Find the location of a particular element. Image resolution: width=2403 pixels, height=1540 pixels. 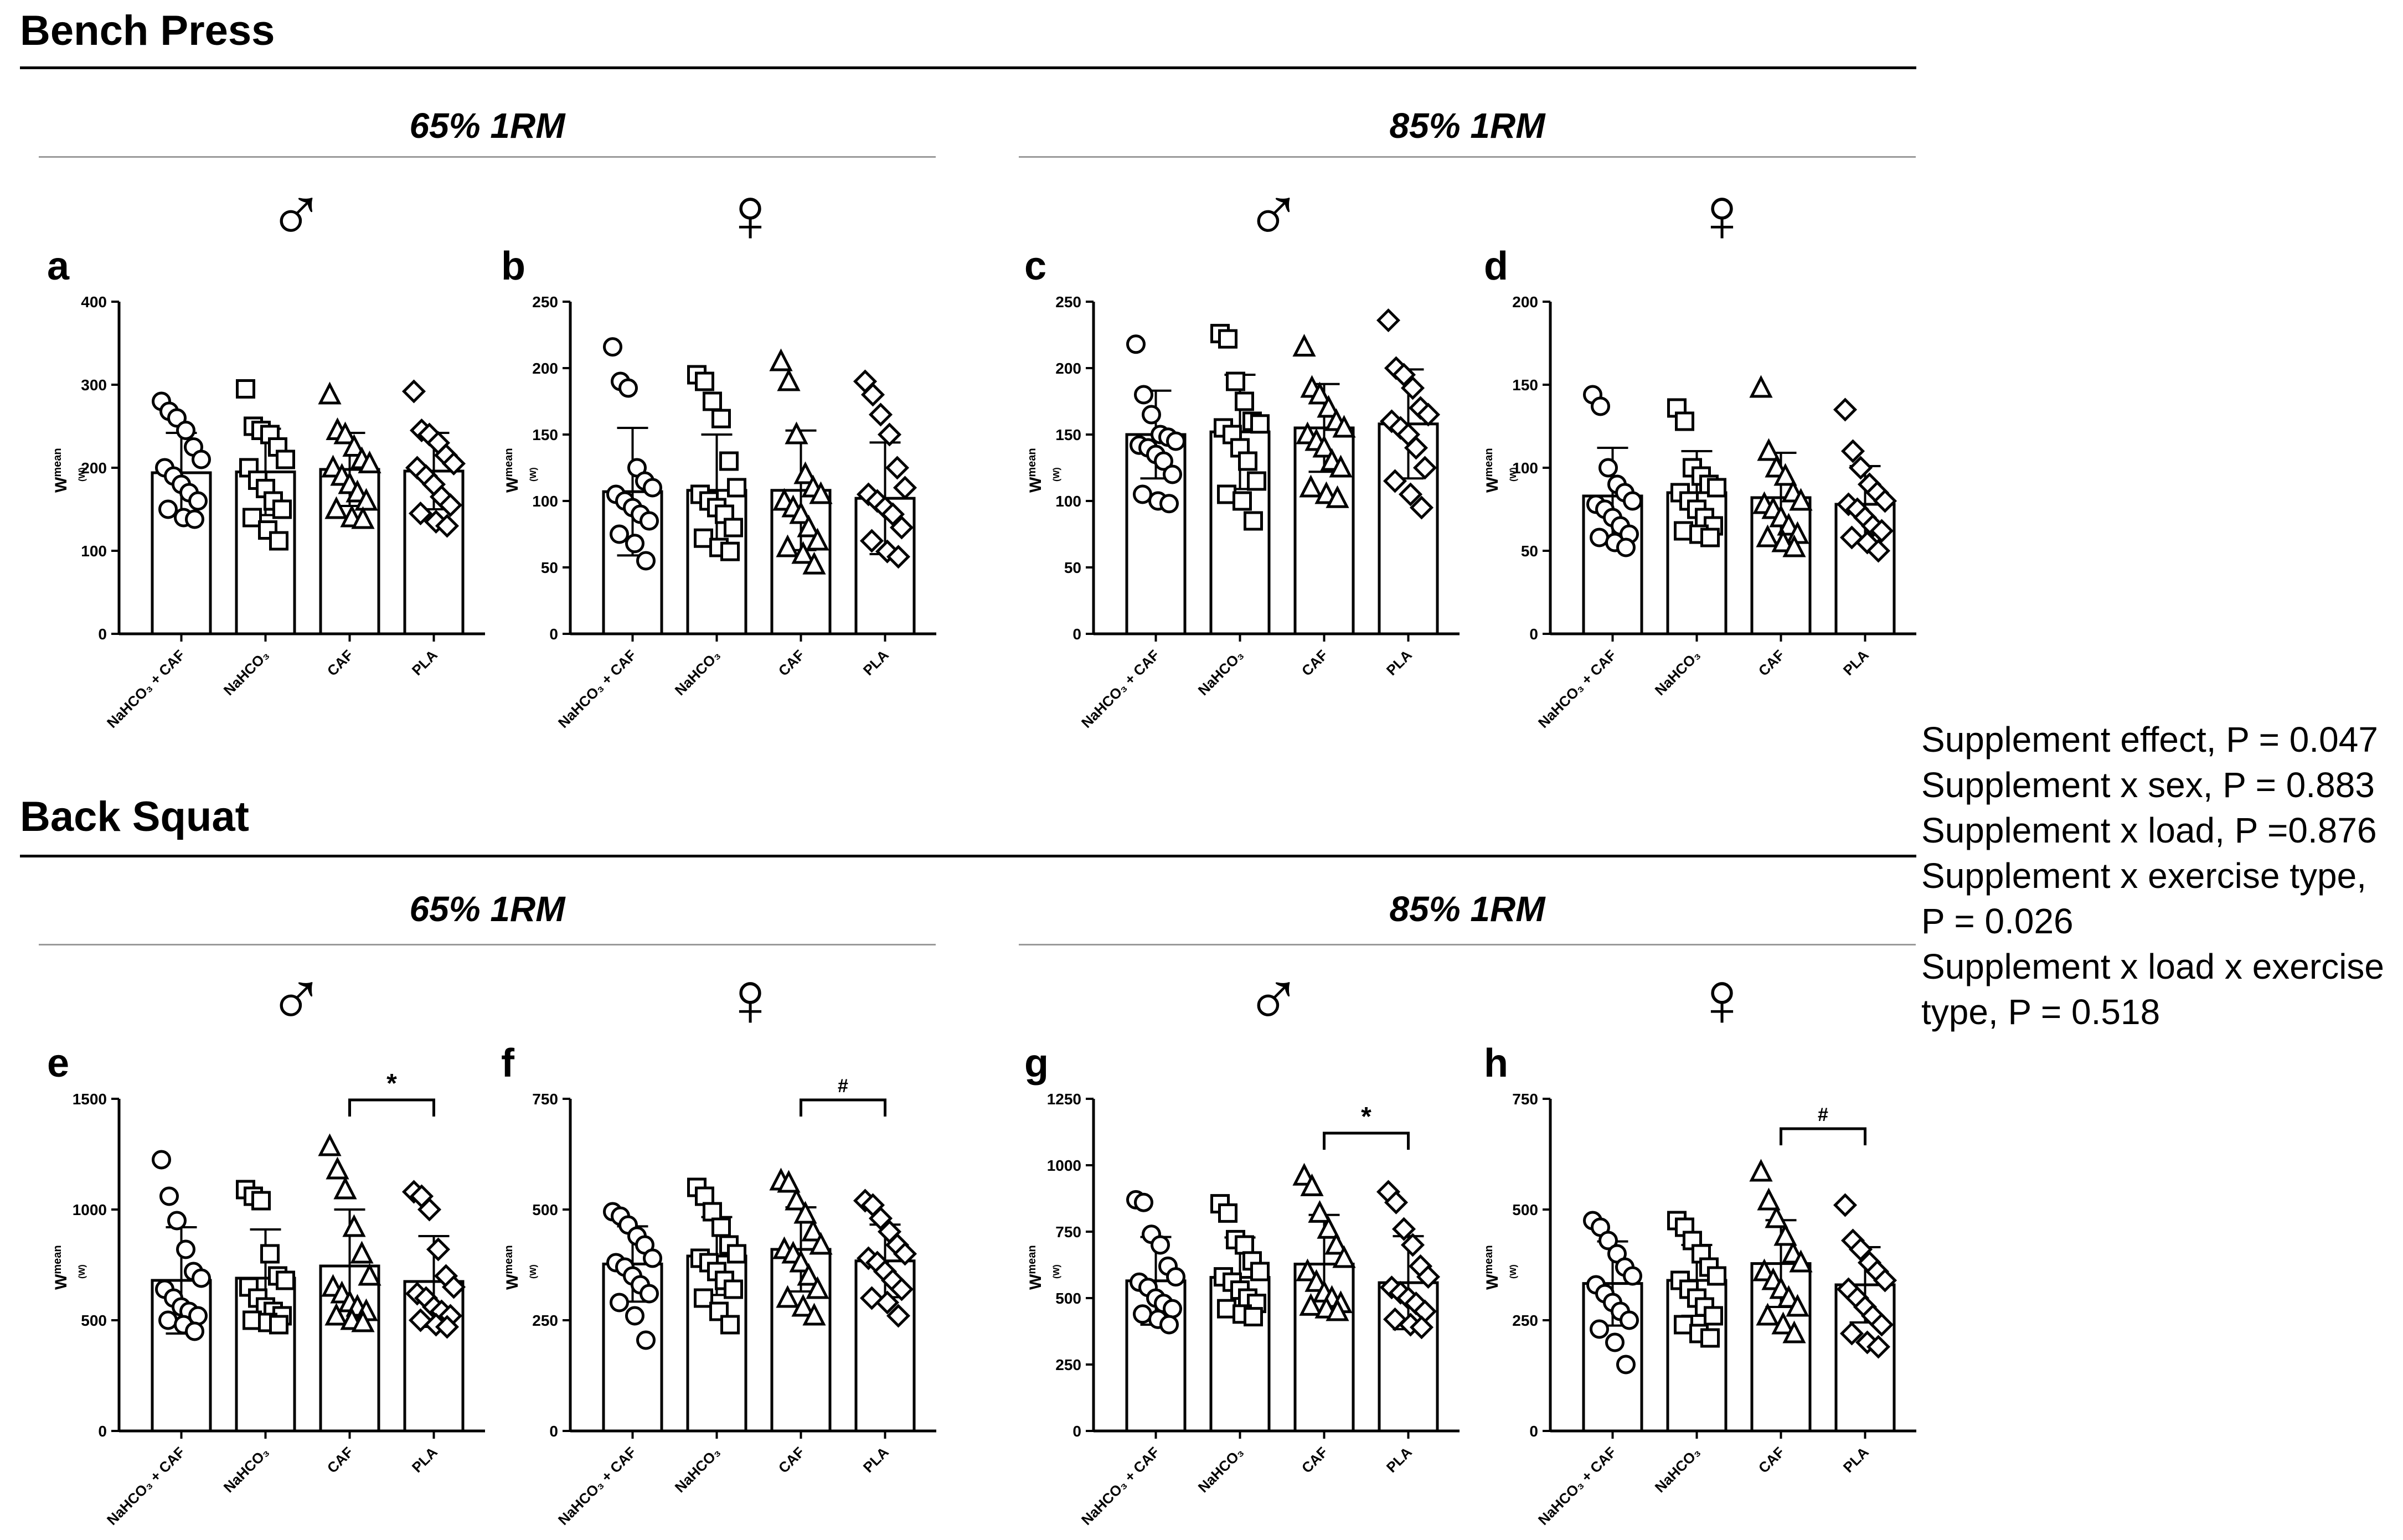

y-tick-label: 250 is located at coordinates (1525, 1320).